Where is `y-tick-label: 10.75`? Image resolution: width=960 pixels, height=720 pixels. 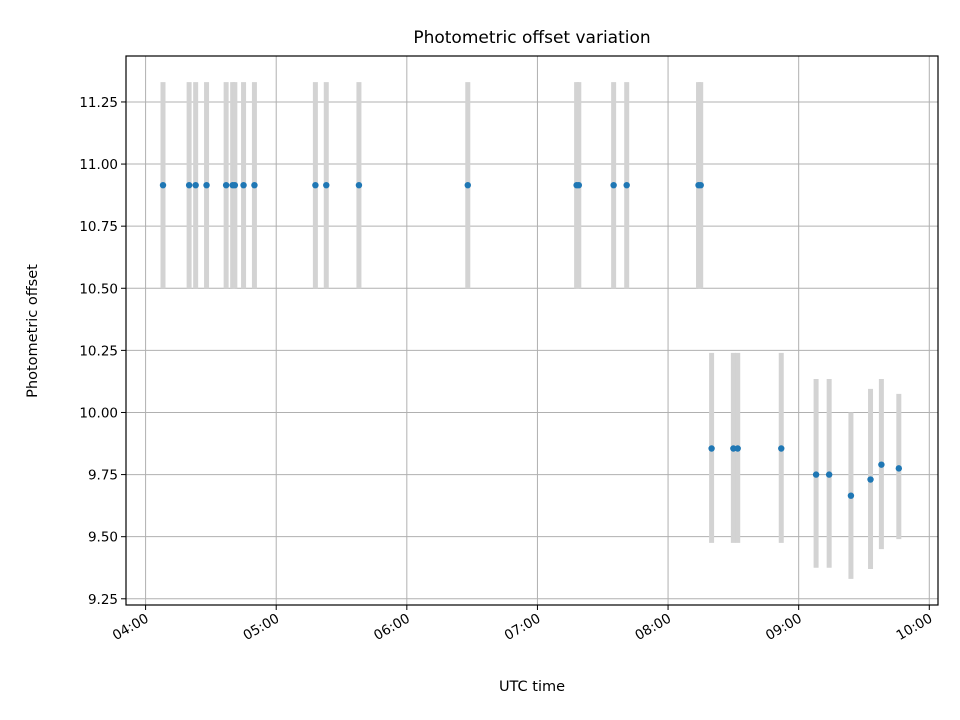 y-tick-label: 10.75 is located at coordinates (98, 227).